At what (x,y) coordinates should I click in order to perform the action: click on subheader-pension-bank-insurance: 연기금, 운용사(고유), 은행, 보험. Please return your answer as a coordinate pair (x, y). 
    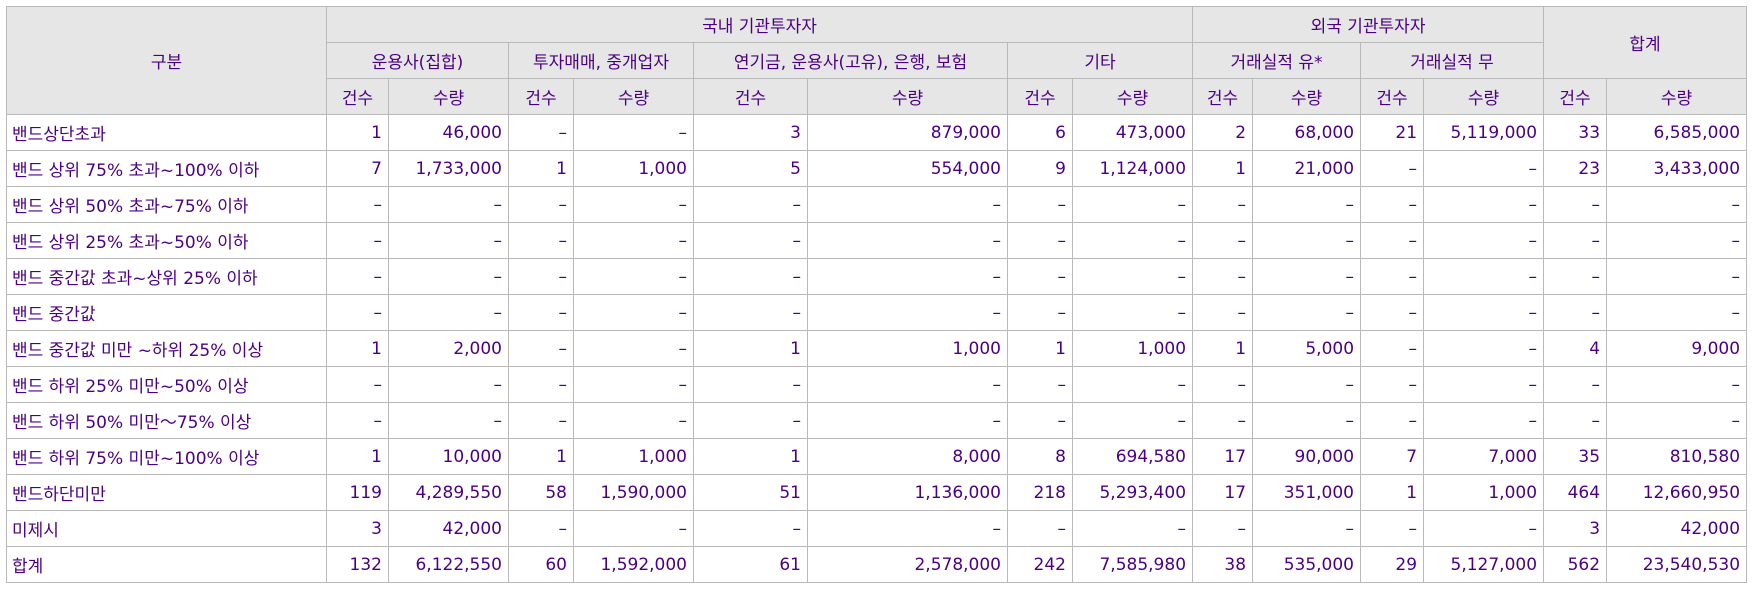
    Looking at the image, I should click on (850, 60).